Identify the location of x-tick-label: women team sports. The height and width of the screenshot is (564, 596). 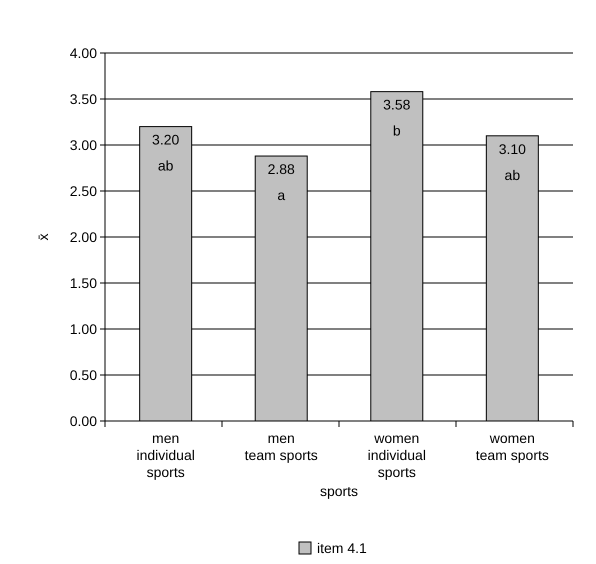
(512, 446).